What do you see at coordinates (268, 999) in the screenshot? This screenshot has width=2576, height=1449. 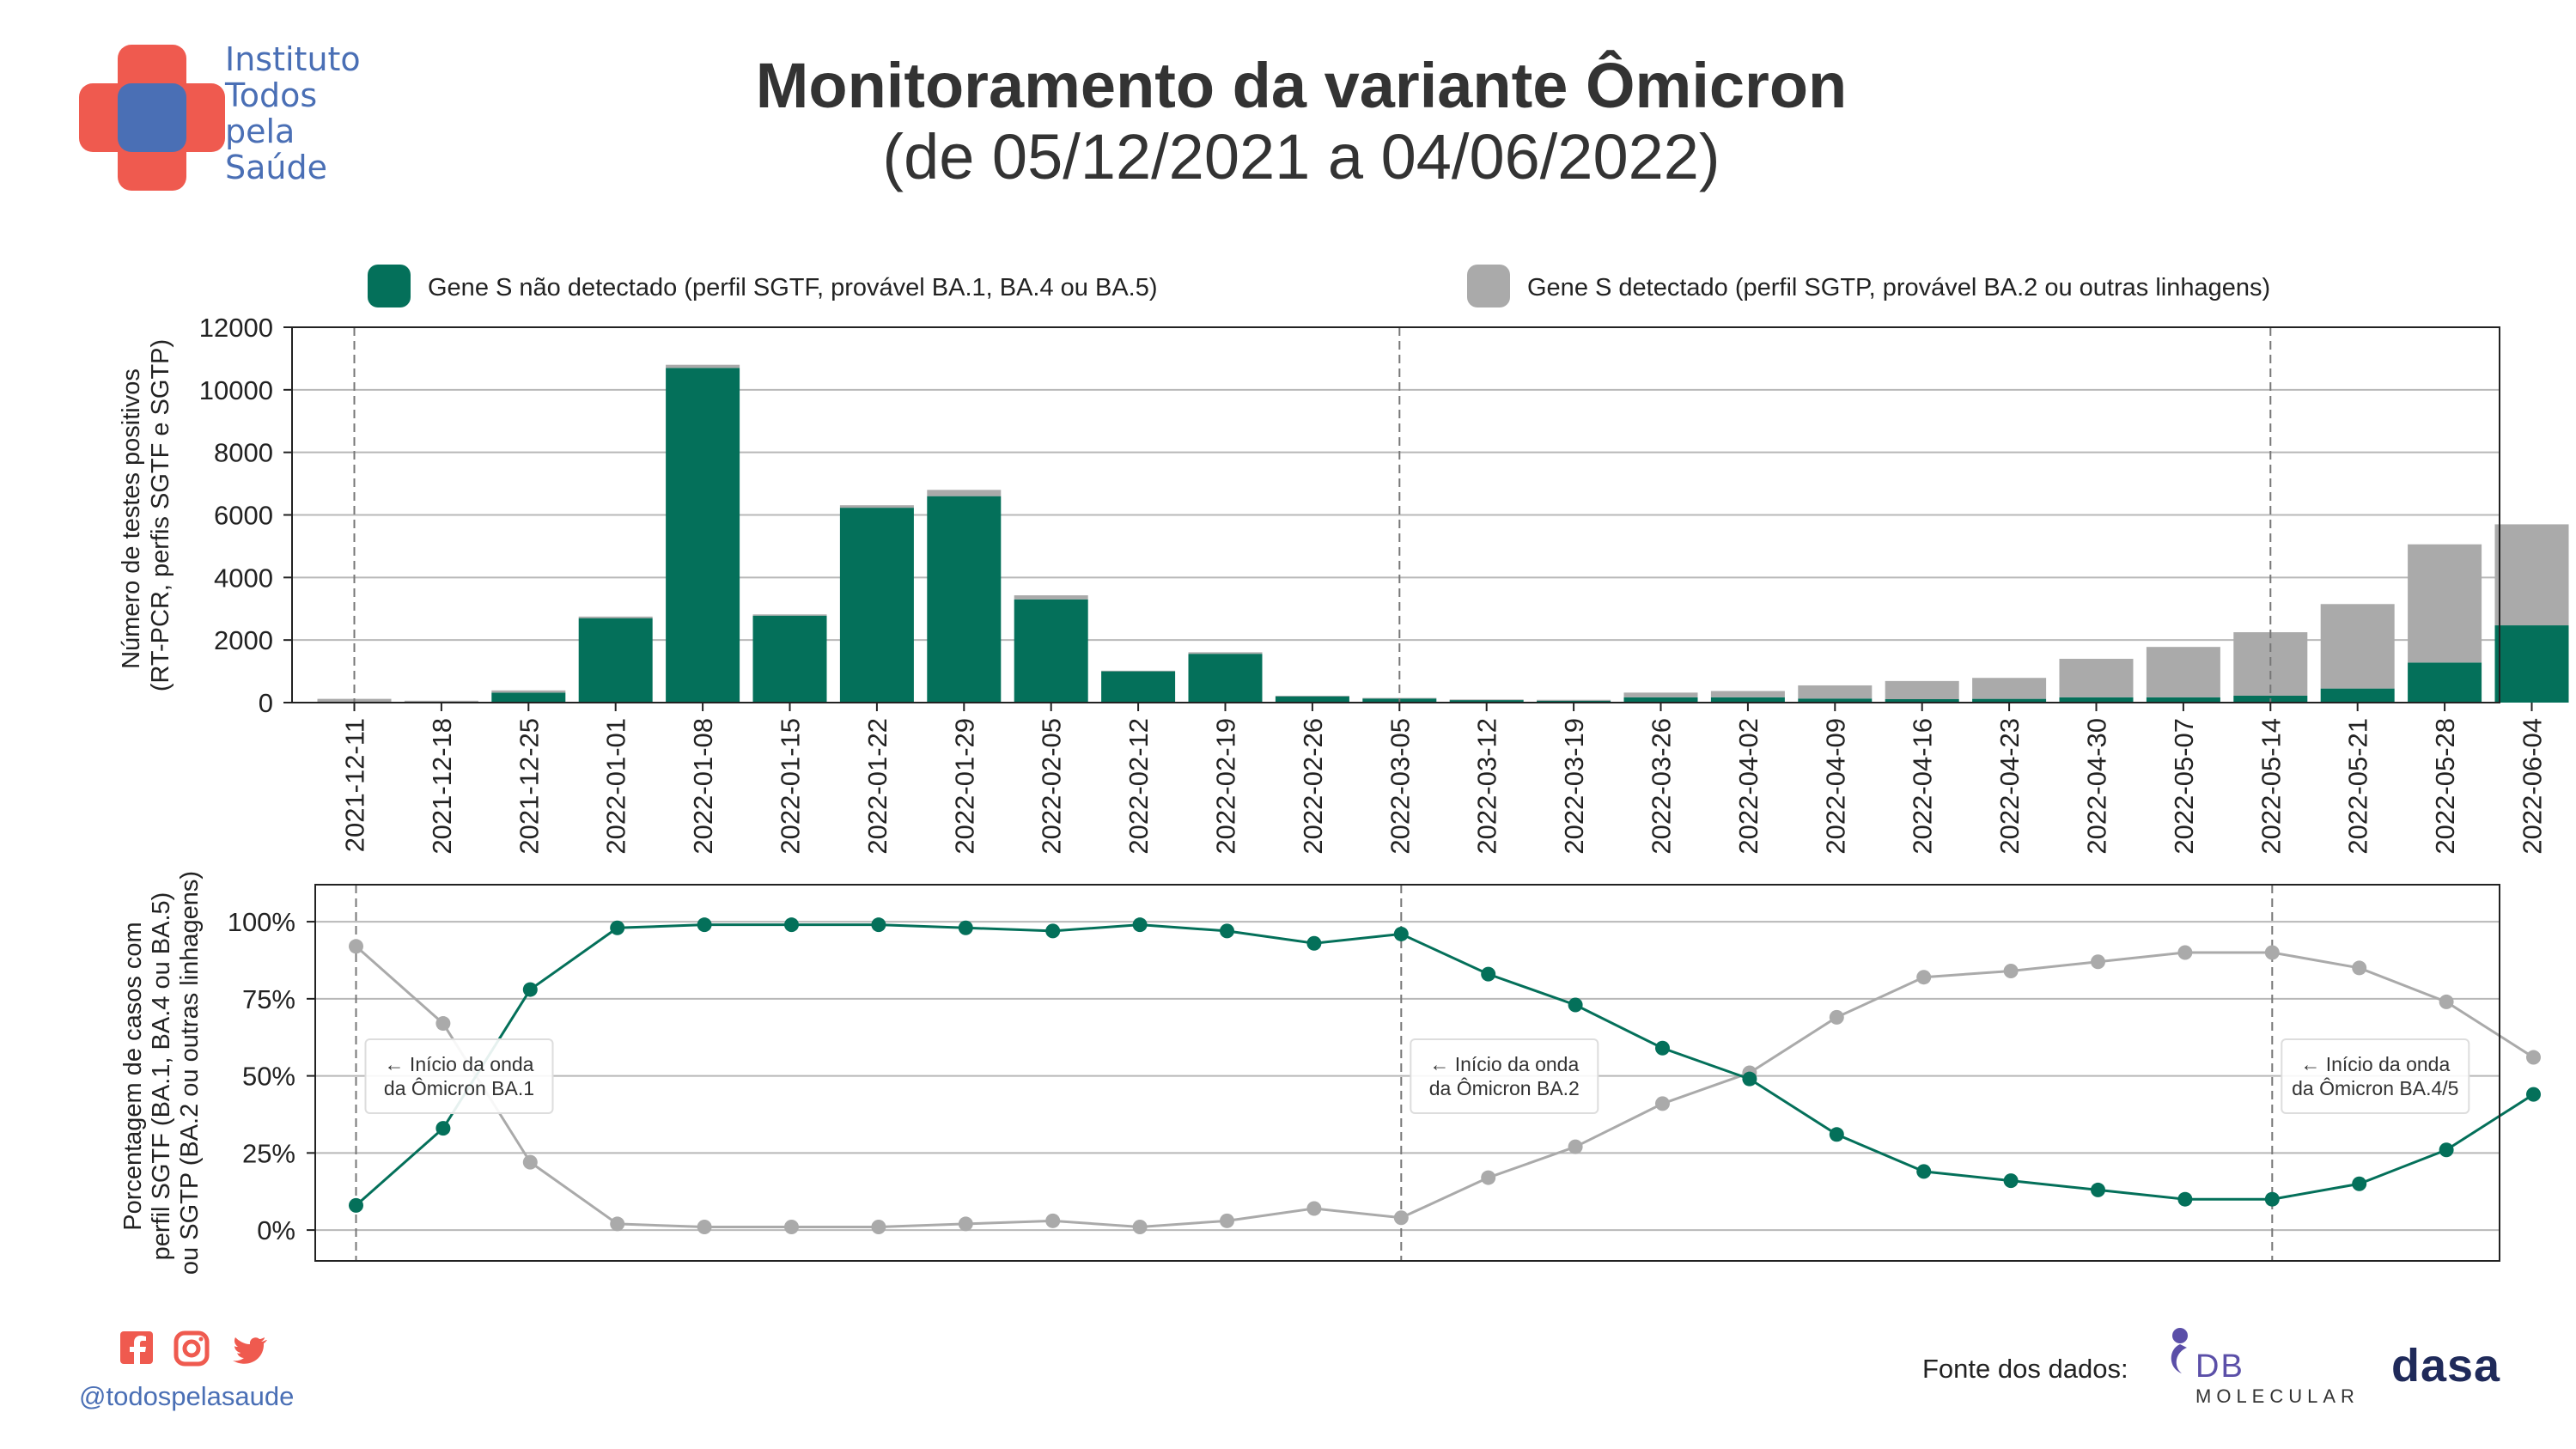 I see `line-y-tick-label: 75%` at bounding box center [268, 999].